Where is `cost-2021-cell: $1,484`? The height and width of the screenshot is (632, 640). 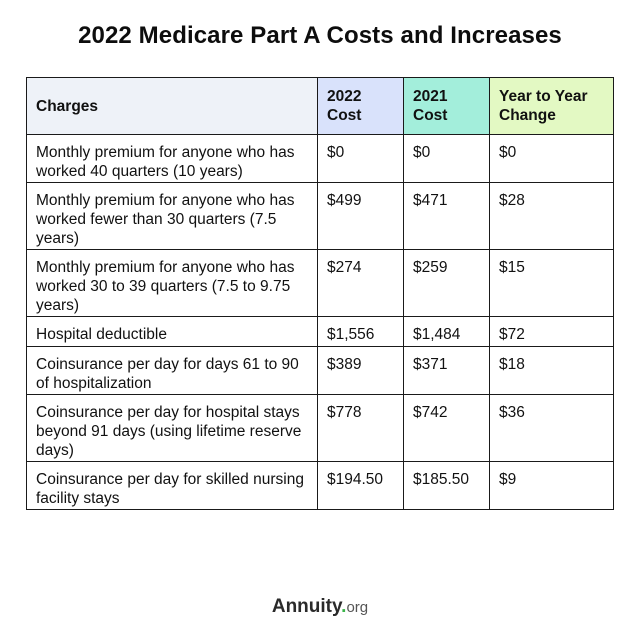
cost-2021-cell: $1,484 is located at coordinates (446, 331).